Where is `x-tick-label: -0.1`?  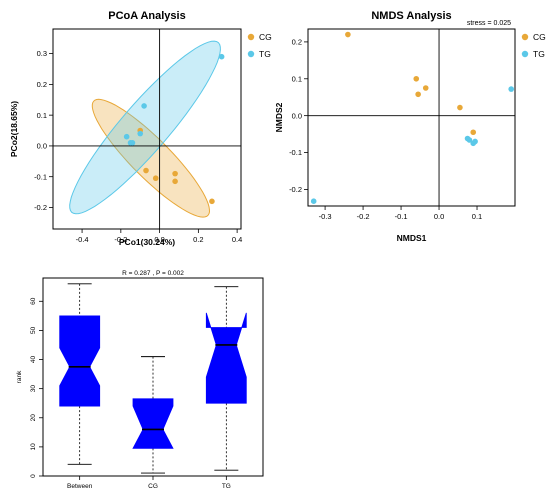
x-tick-label: -0.1 is located at coordinates (401, 216).